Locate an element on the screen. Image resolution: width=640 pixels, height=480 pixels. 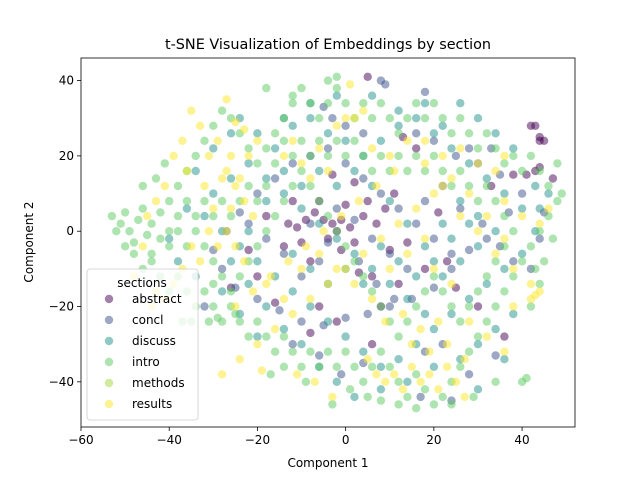
y-axis-label: Component 2 is located at coordinates (29, 241).